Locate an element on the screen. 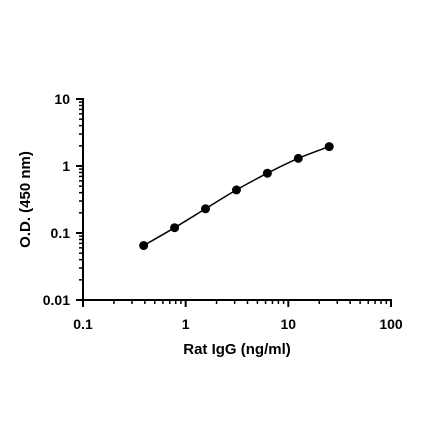 This screenshot has height=441, width=440. y-tick-label-3: 10 is located at coordinates (62, 99).